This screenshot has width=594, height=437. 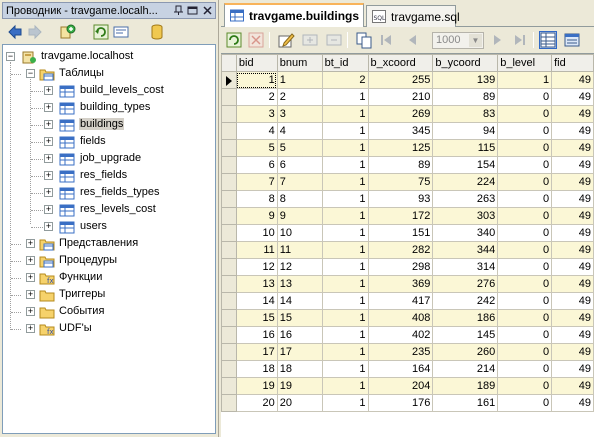 What do you see at coordinates (256, 352) in the screenshot?
I see `table-cell: 17` at bounding box center [256, 352].